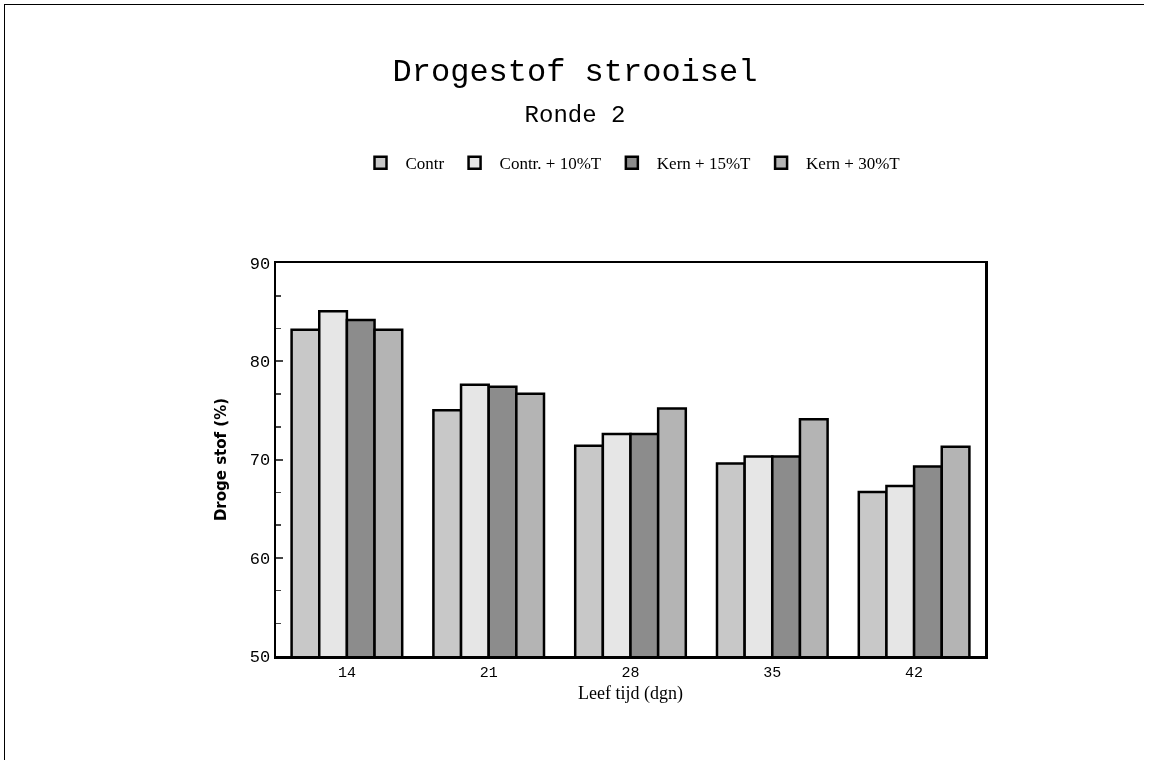 This screenshot has width=1150, height=766. What do you see at coordinates (630, 693) in the screenshot?
I see `x-axis-title: Leef tijd (dgn)` at bounding box center [630, 693].